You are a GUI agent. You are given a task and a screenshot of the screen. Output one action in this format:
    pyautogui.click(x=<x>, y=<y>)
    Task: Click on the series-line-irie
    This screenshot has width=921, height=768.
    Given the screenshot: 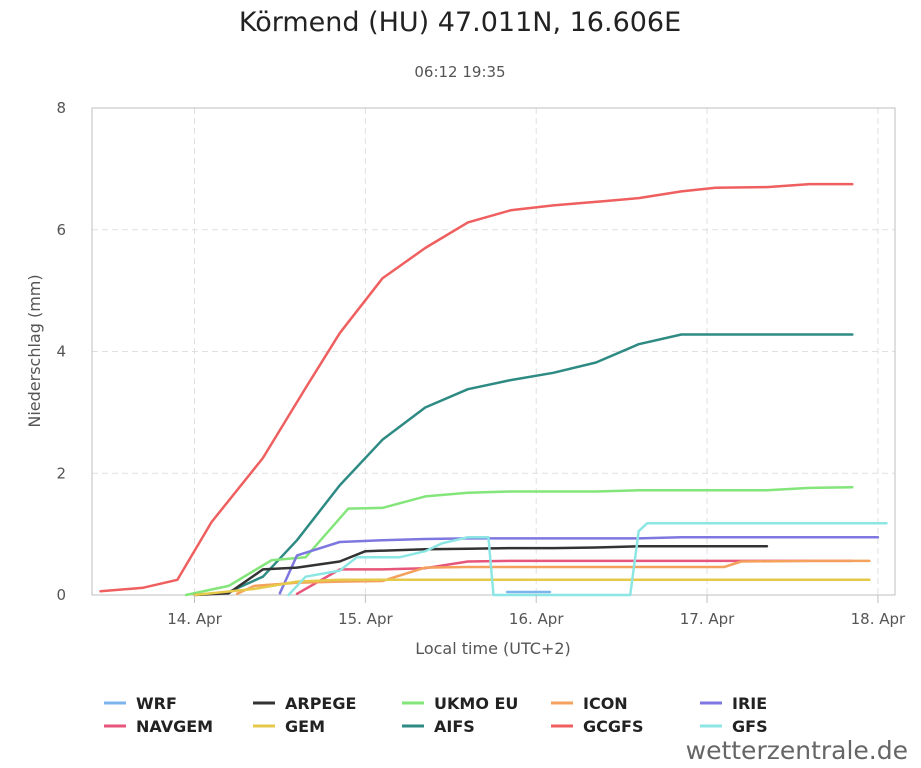 What is the action you would take?
    pyautogui.click(x=579, y=565)
    